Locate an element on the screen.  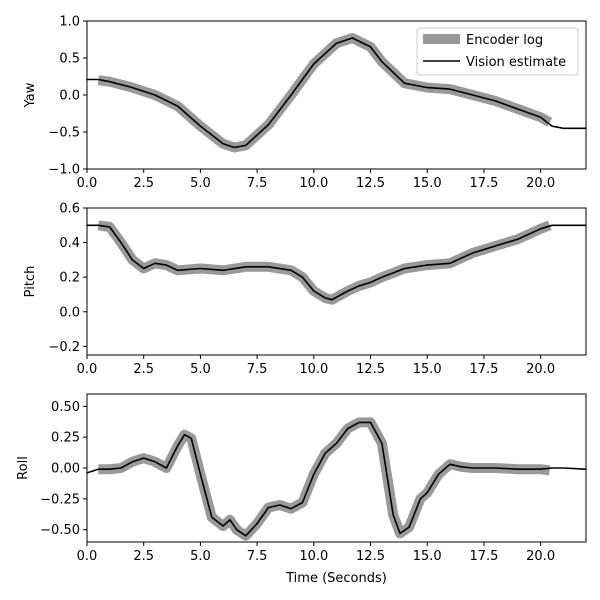
roll-x-tick-label: 0.0 is located at coordinates (87, 556).